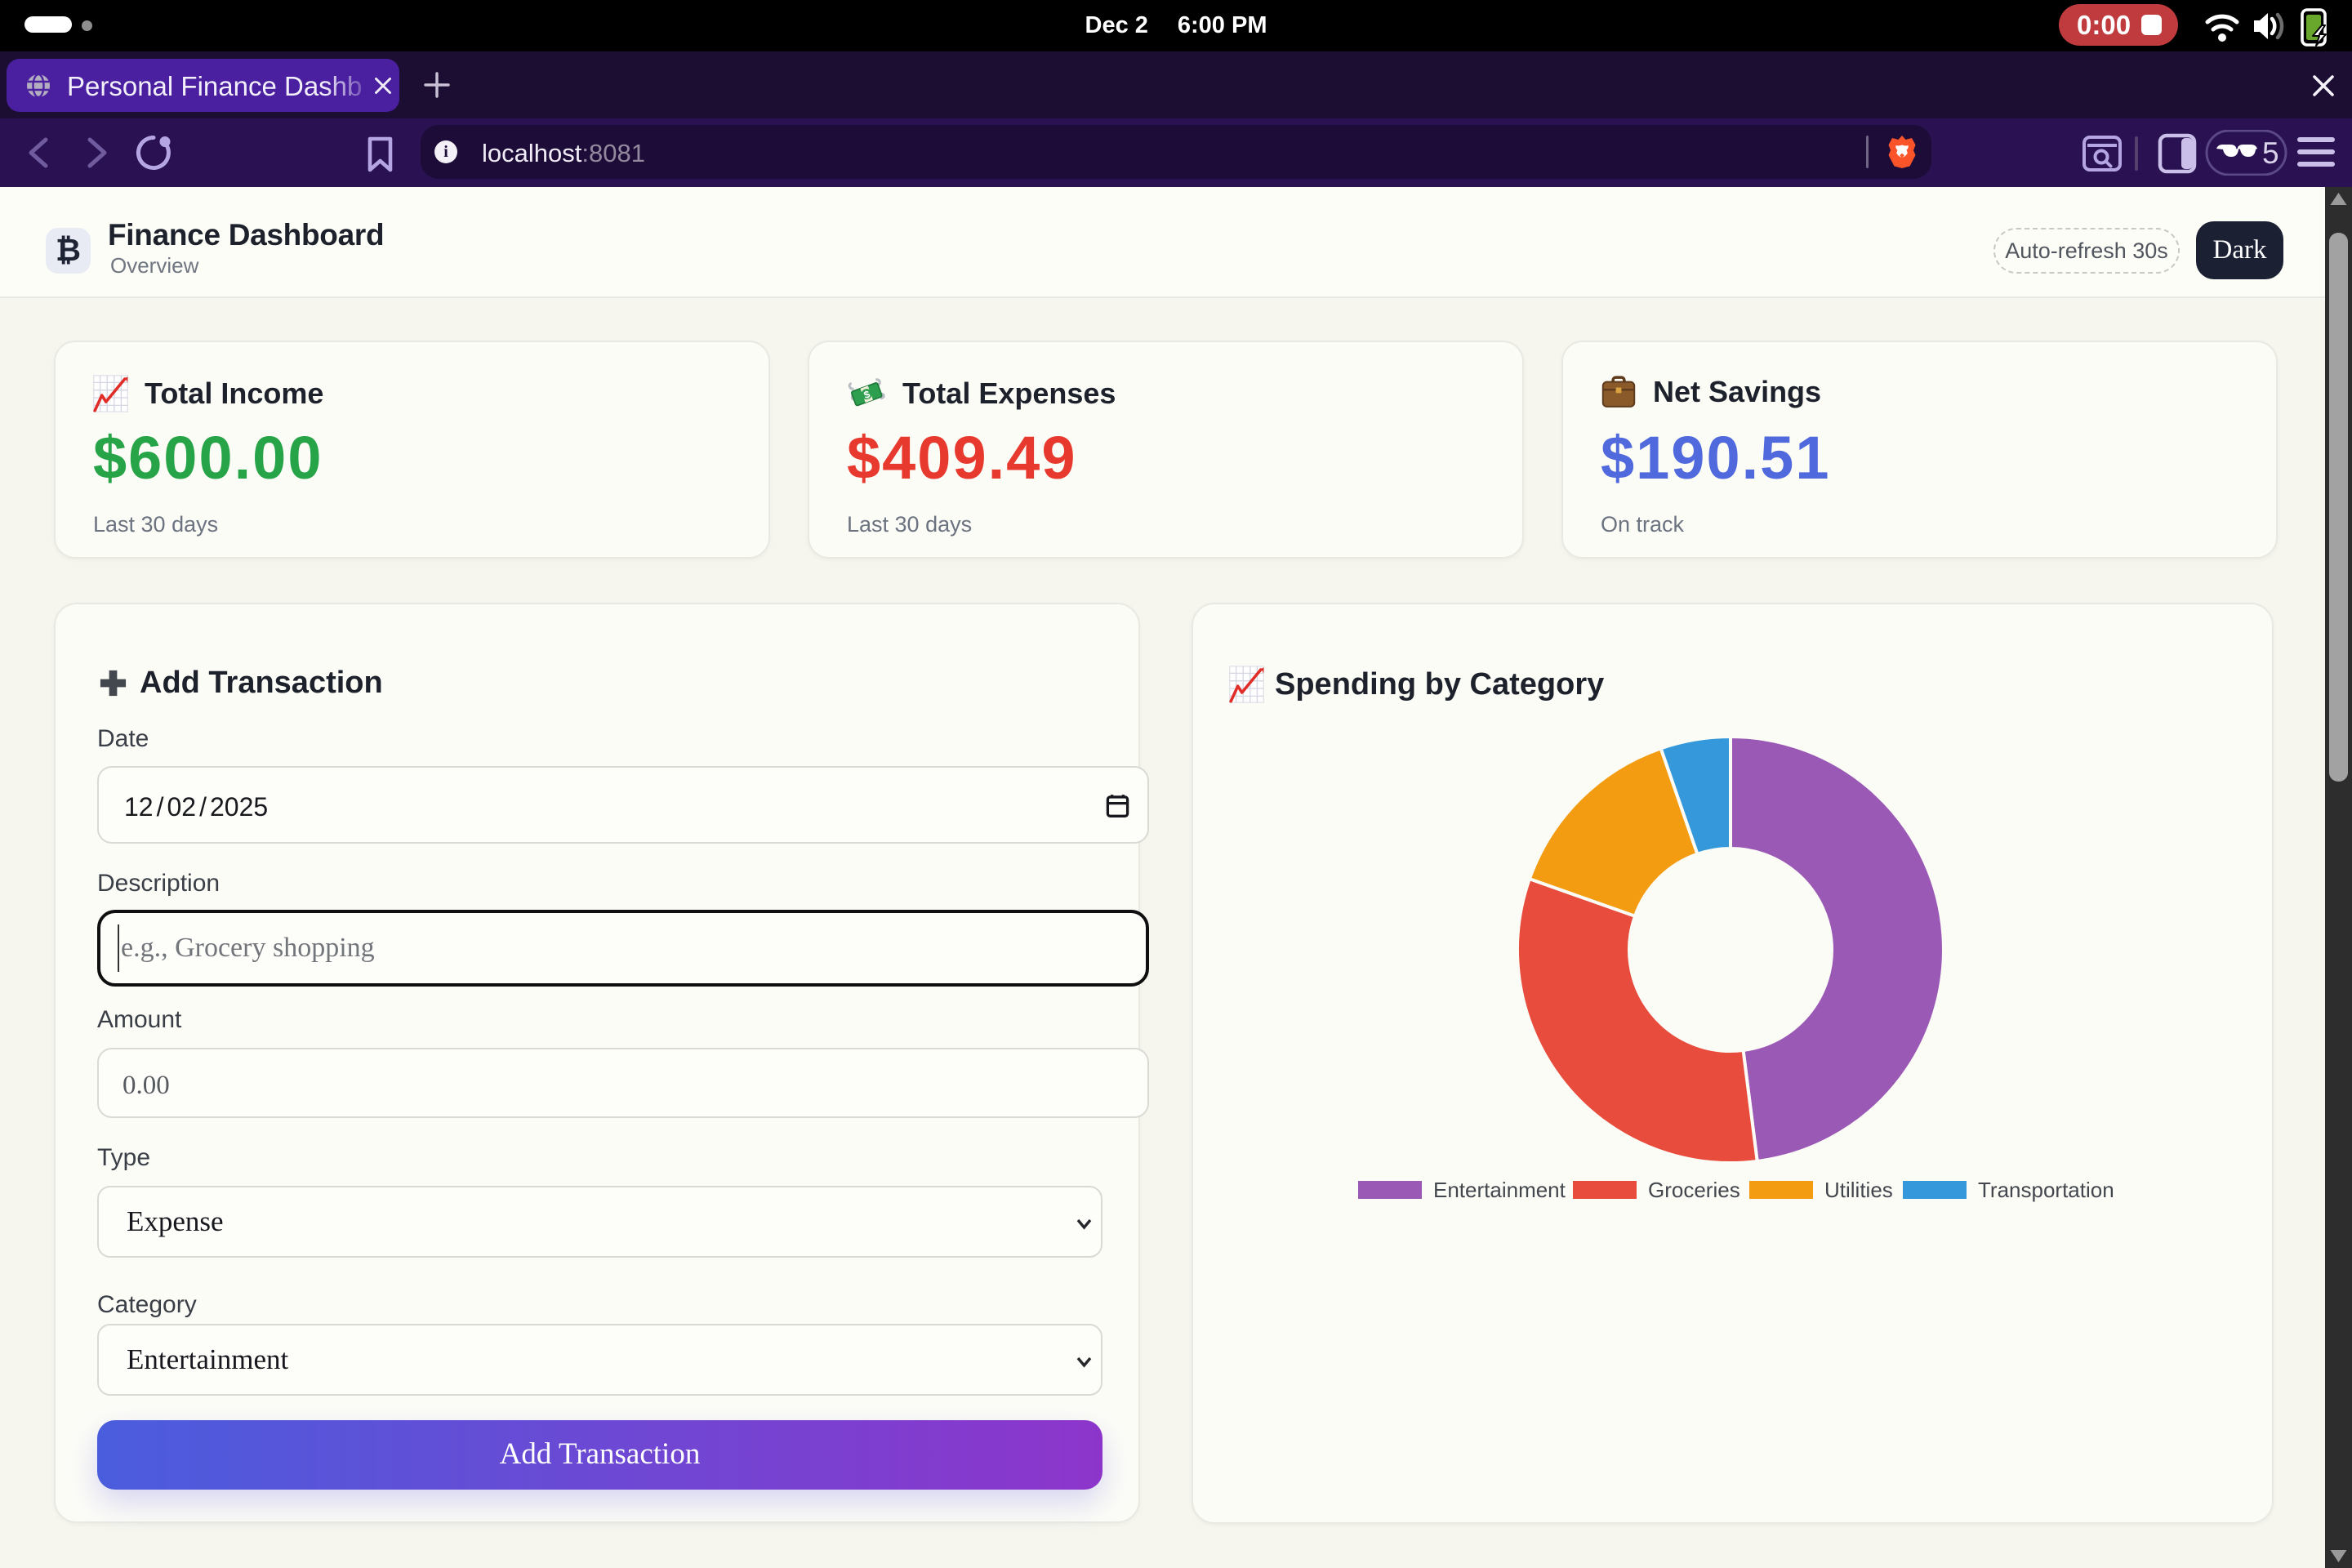 Image resolution: width=2352 pixels, height=1568 pixels. Describe the element at coordinates (2270, 153) in the screenshot. I see `svg-text: 5` at that location.